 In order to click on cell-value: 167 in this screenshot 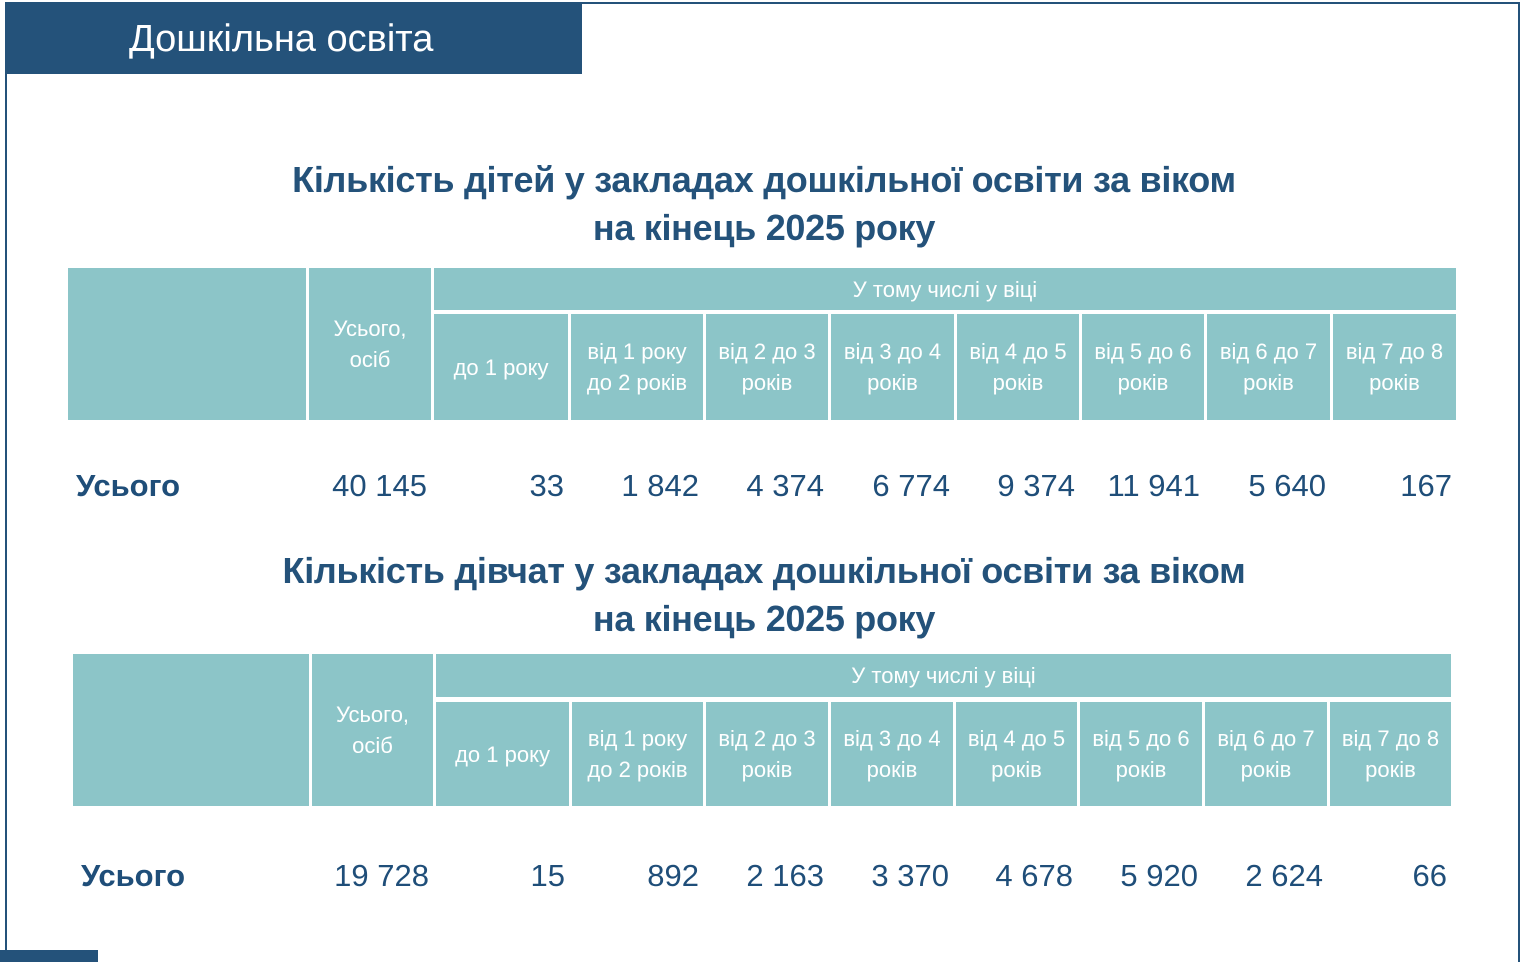, I will do `click(1426, 485)`.